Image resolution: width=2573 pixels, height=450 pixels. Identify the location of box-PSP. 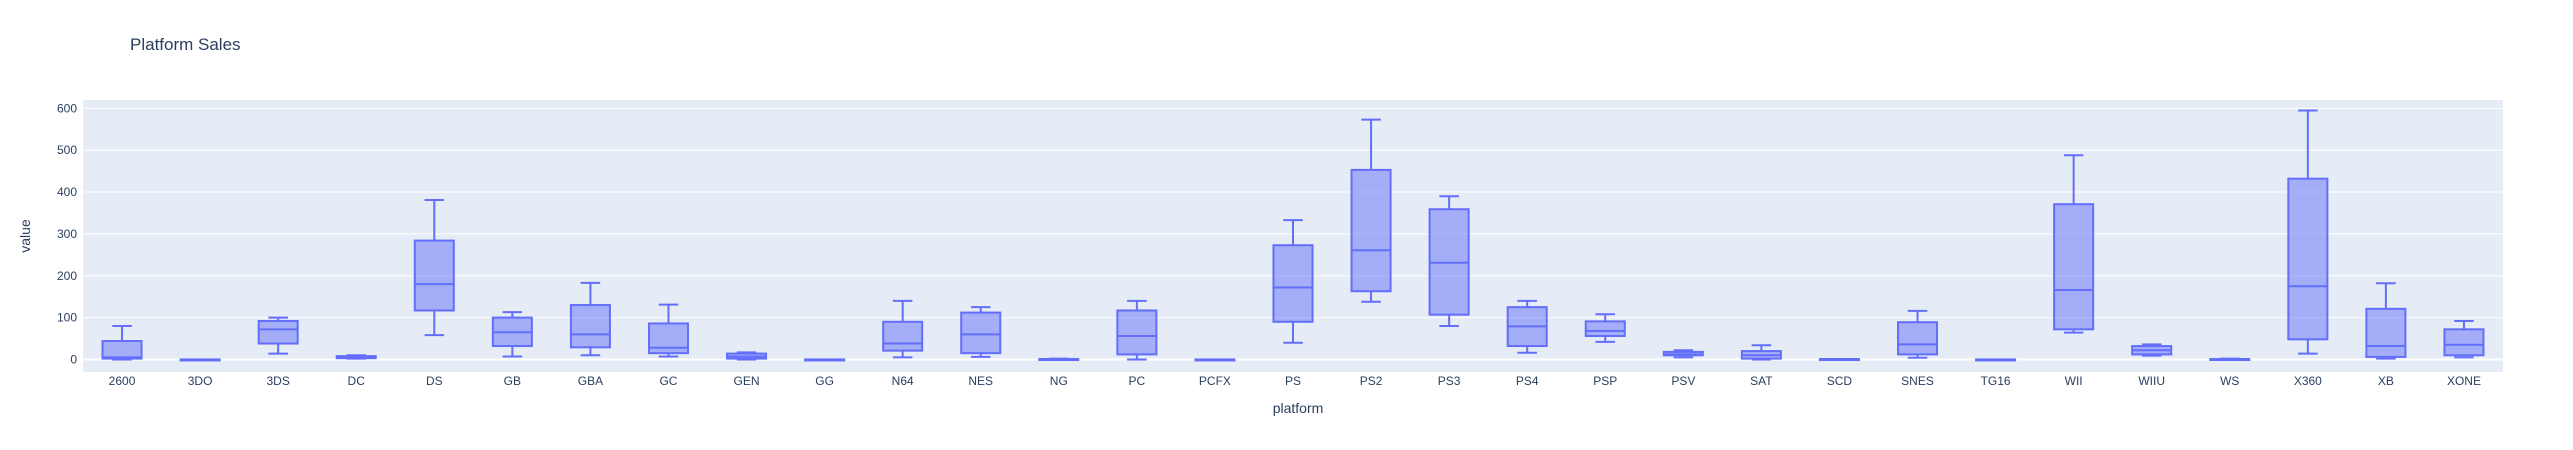
(1605, 328).